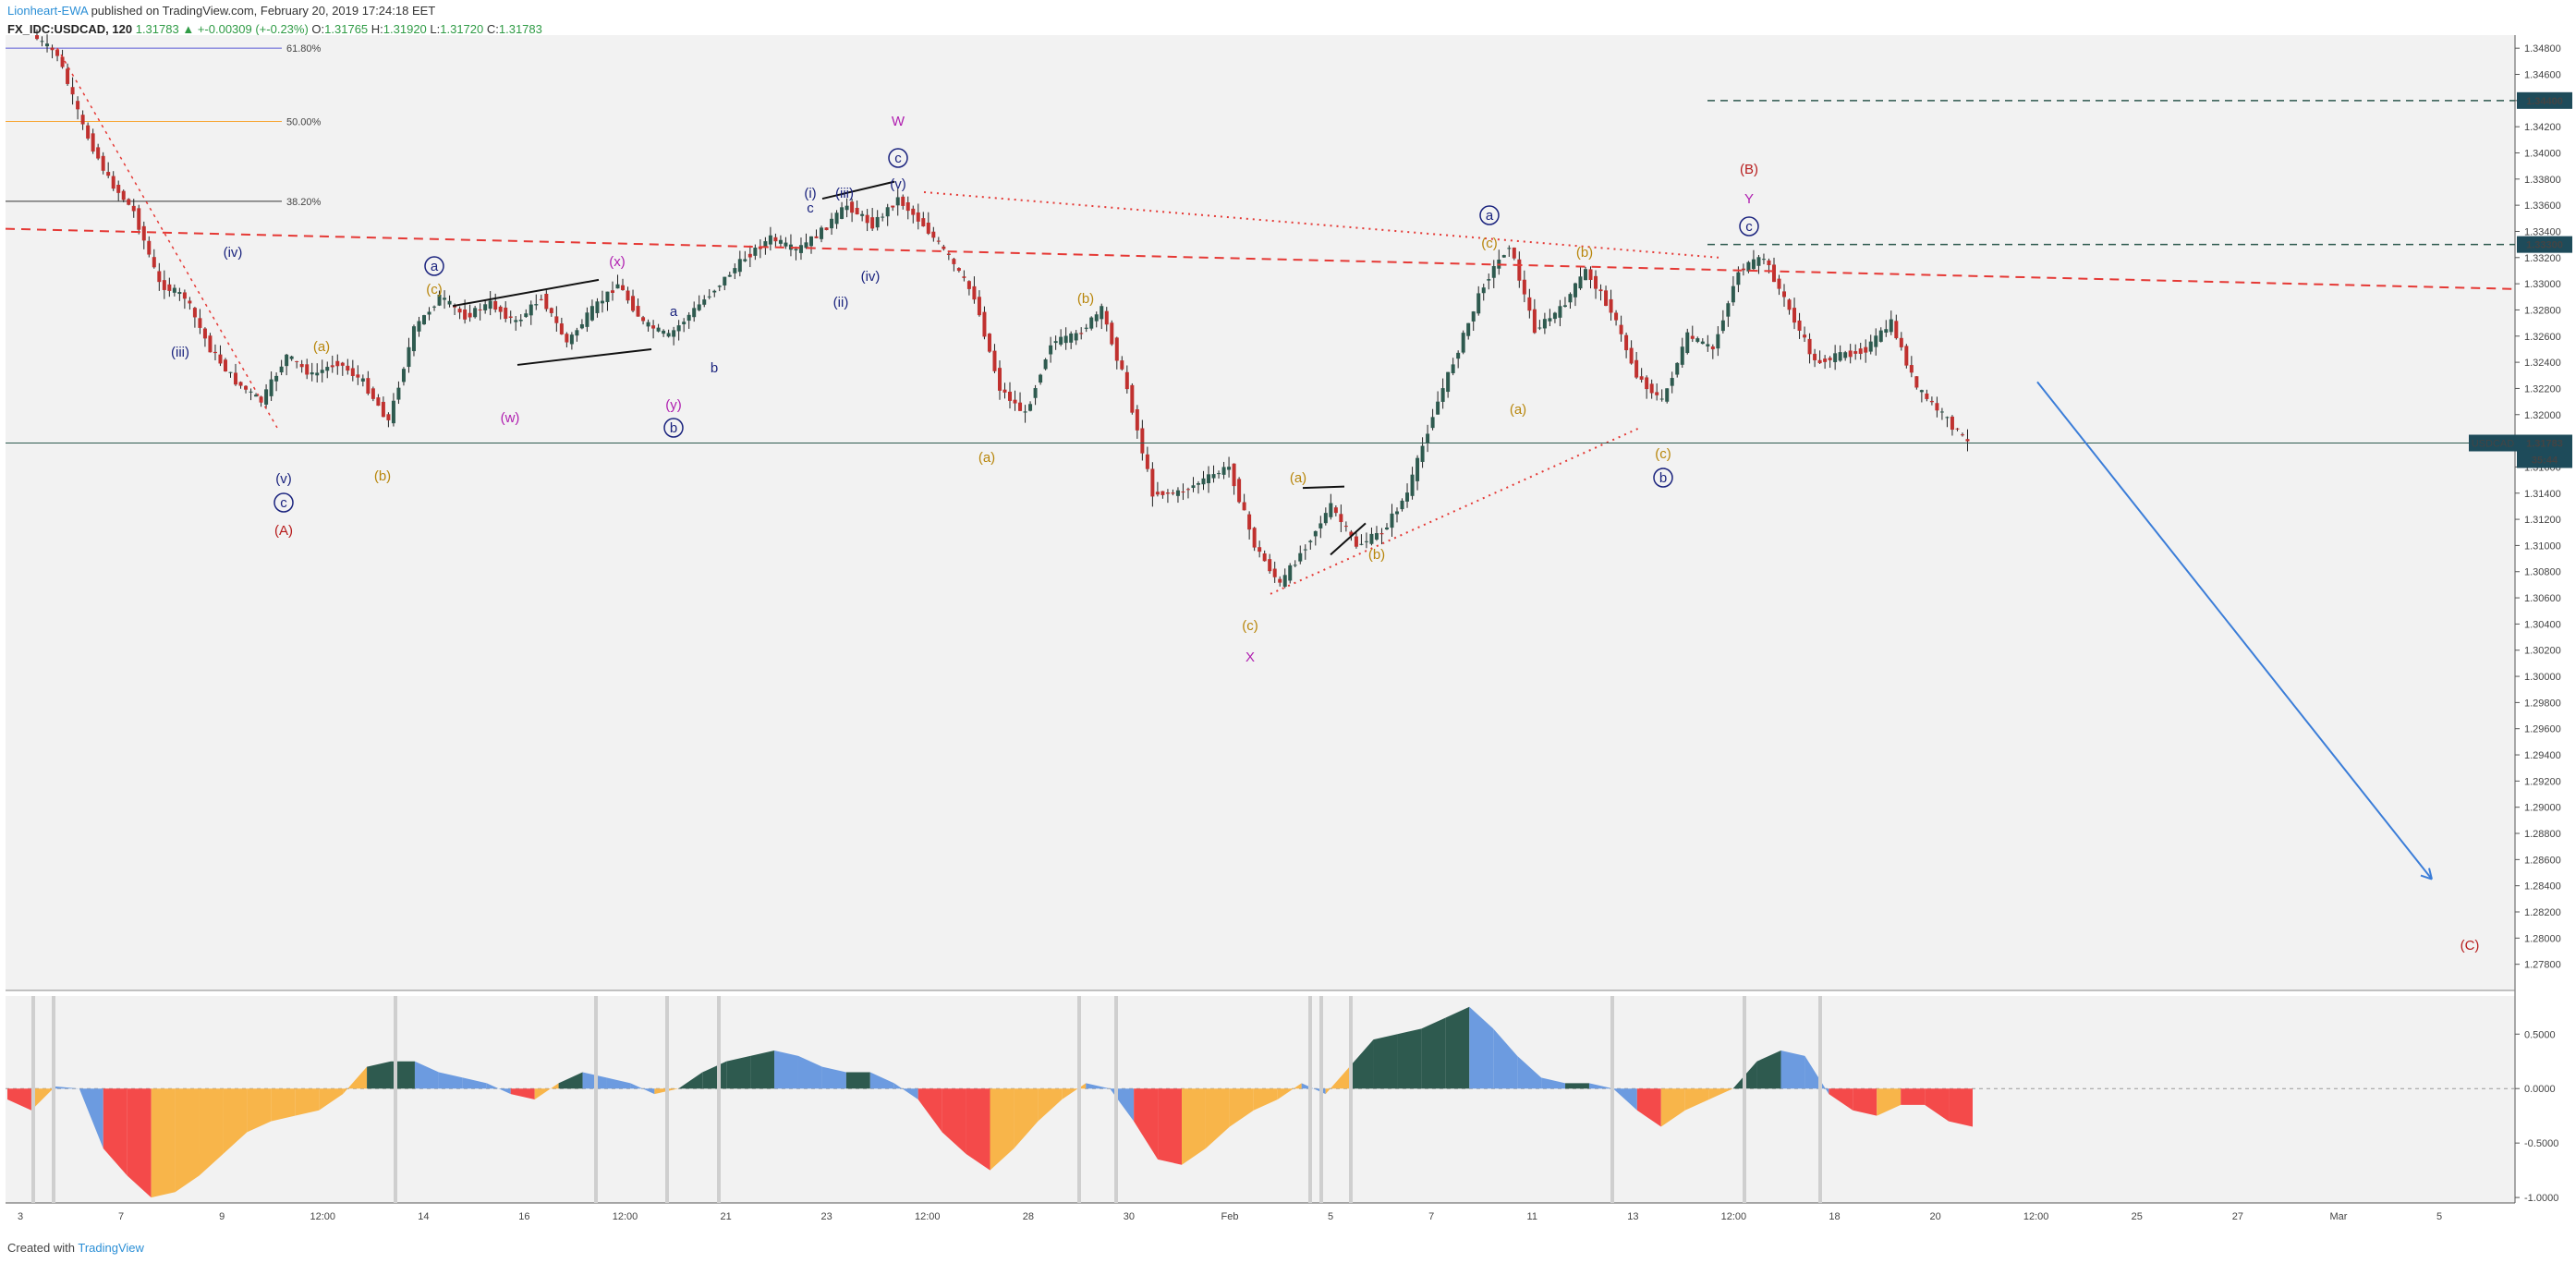  I want to click on arrow-head, so click(2426, 874).